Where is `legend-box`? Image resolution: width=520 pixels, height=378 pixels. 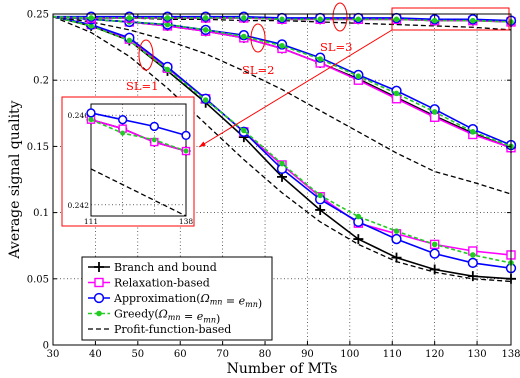
legend-box is located at coordinates (177, 298).